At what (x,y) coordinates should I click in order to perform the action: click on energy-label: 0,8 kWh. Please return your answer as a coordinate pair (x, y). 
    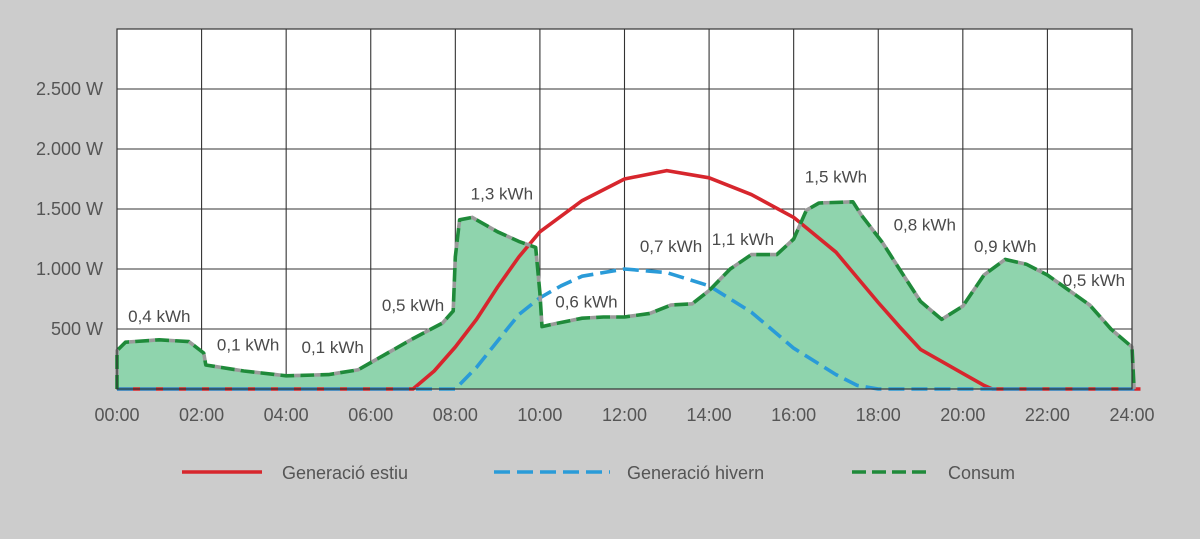
    Looking at the image, I should click on (925, 225).